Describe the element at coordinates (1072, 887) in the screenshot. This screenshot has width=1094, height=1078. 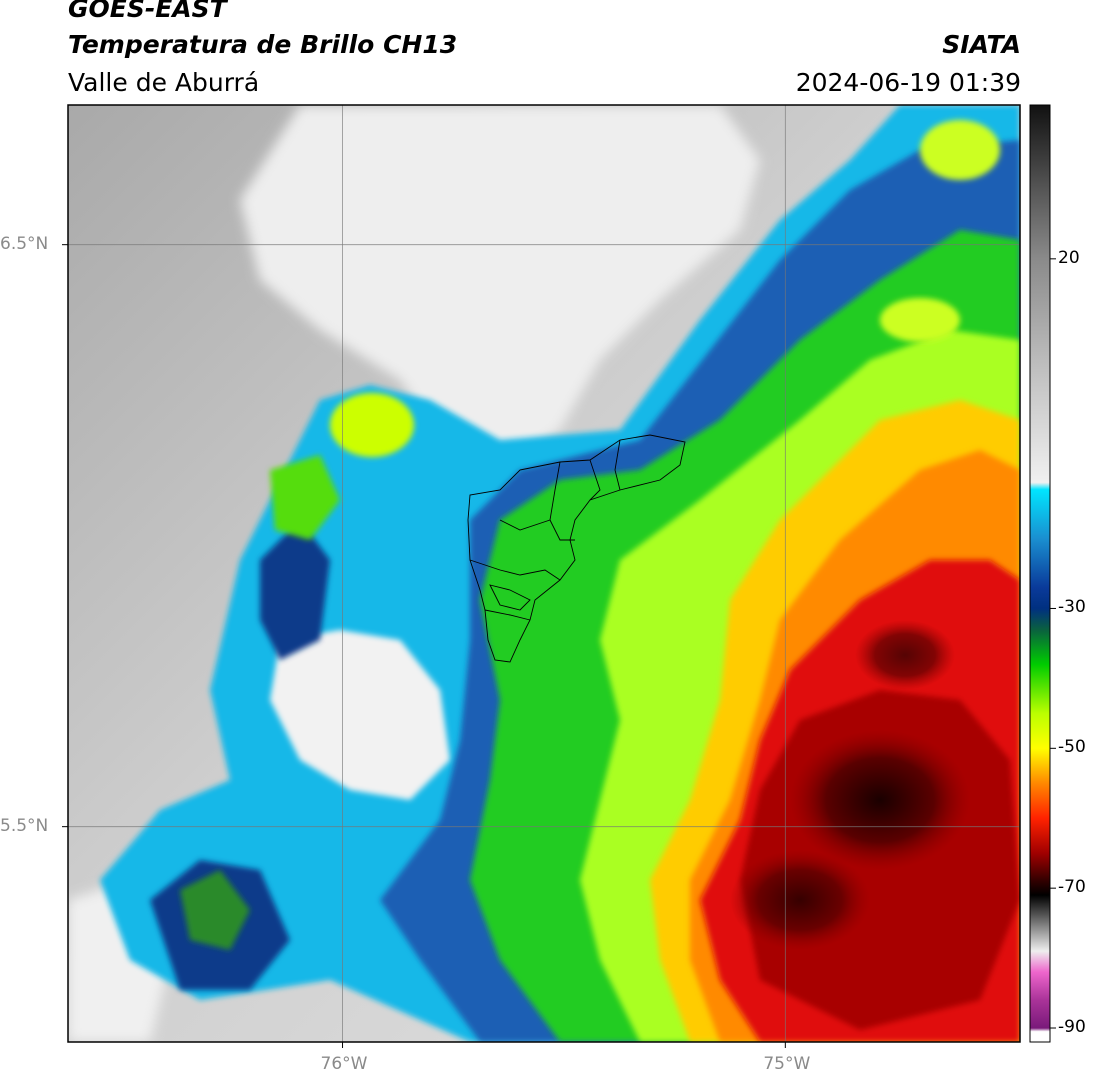
I see `colorbar-tick-label: -70` at that location.